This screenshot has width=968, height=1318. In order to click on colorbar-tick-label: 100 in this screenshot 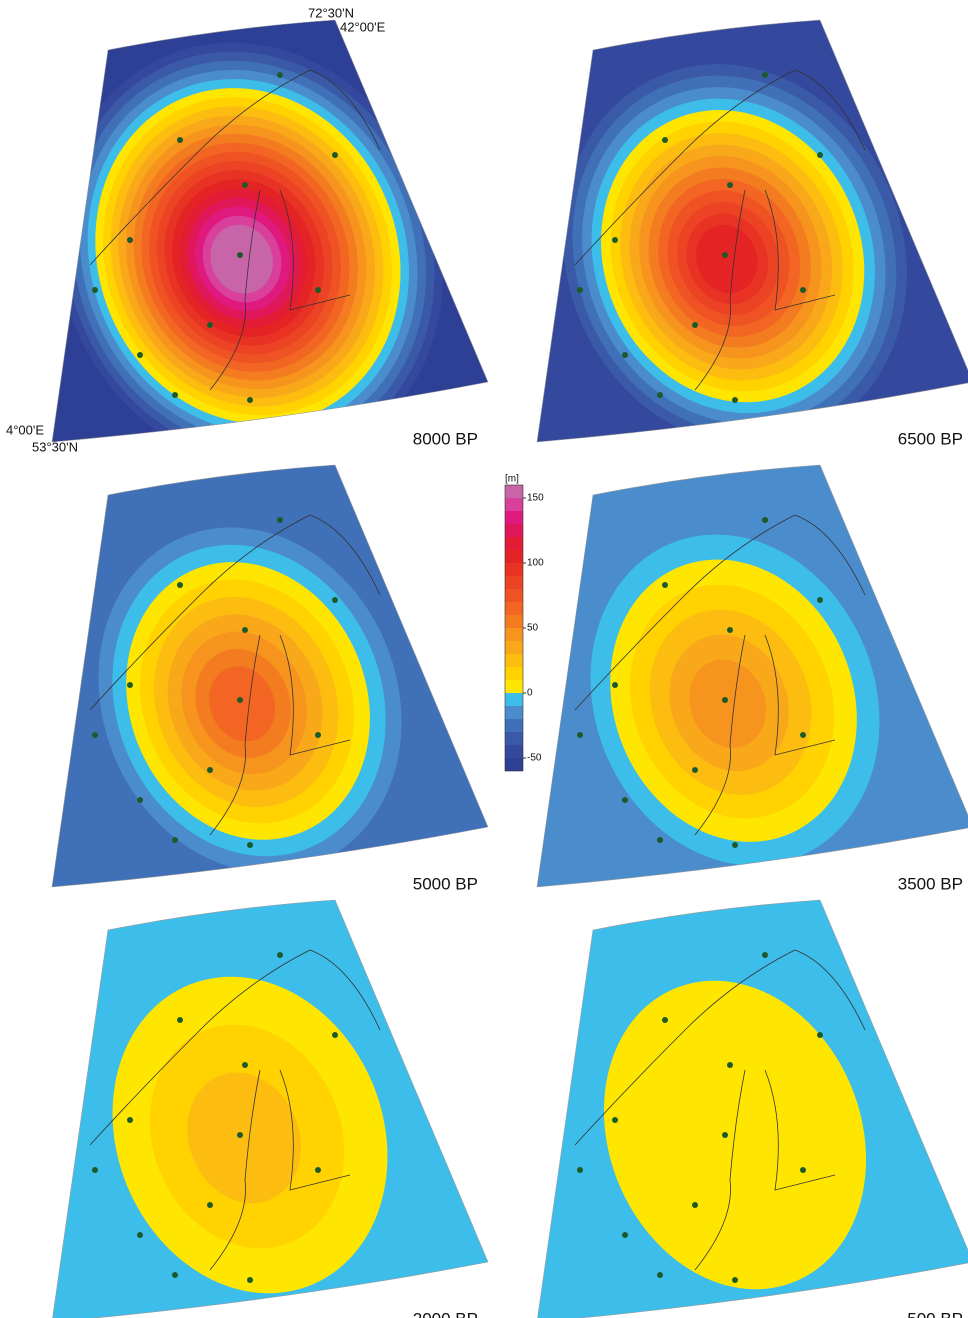, I will do `click(535, 563)`.